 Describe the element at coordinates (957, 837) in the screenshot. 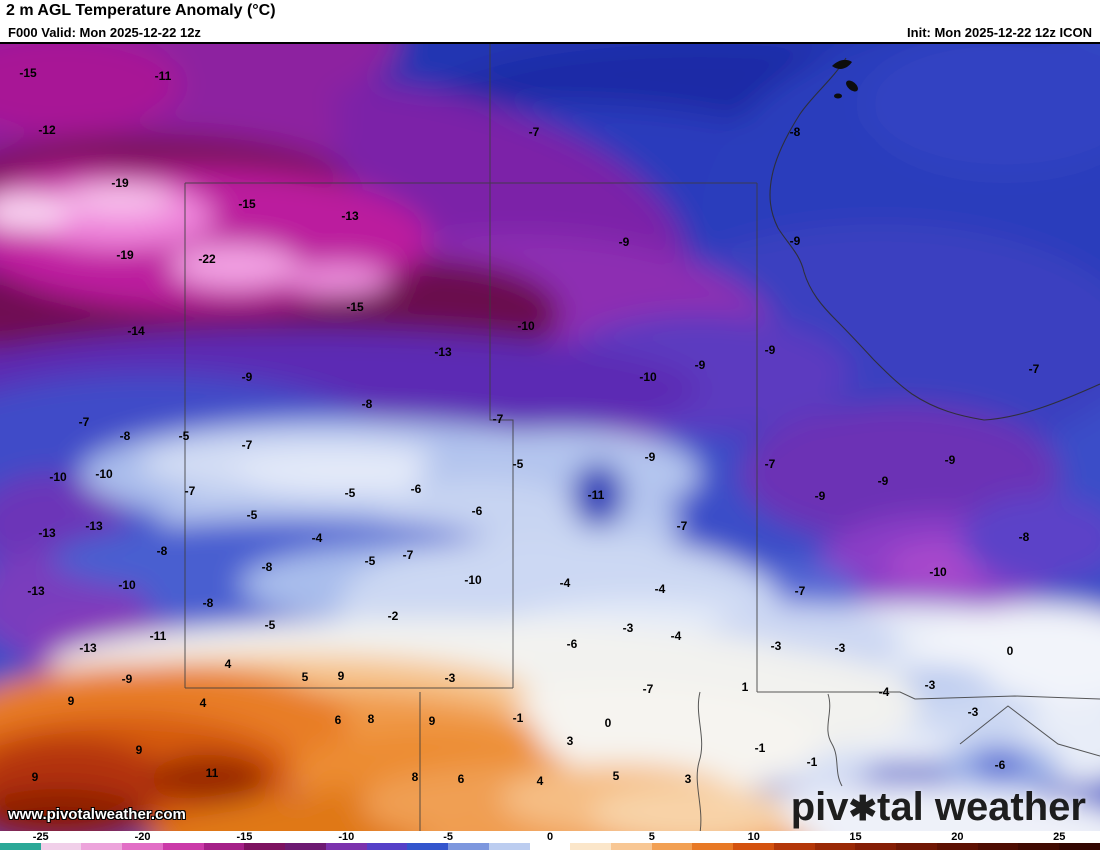

I see `colorbar-tick: 20` at that location.